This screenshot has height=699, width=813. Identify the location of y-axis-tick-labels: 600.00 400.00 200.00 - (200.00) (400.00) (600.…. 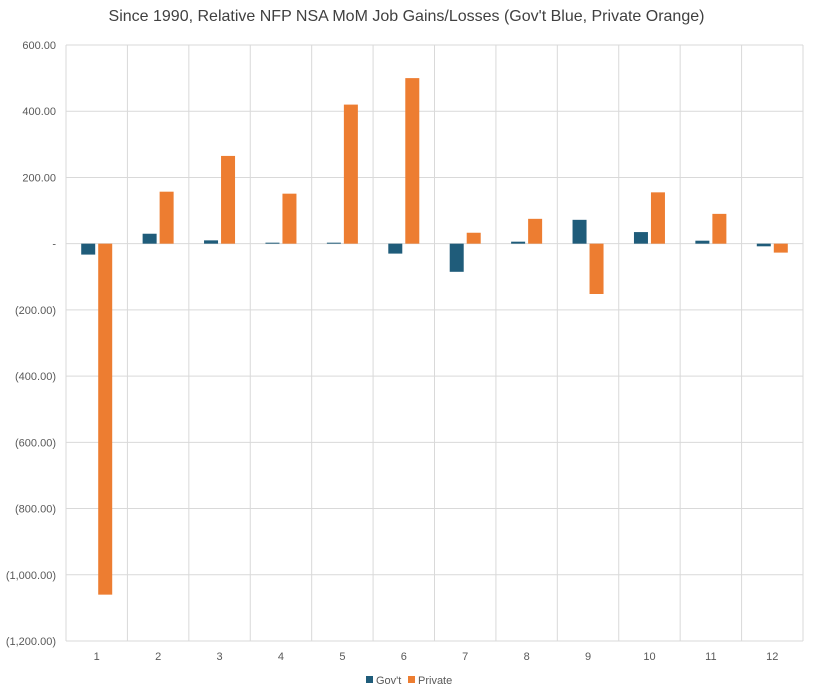
(31, 344).